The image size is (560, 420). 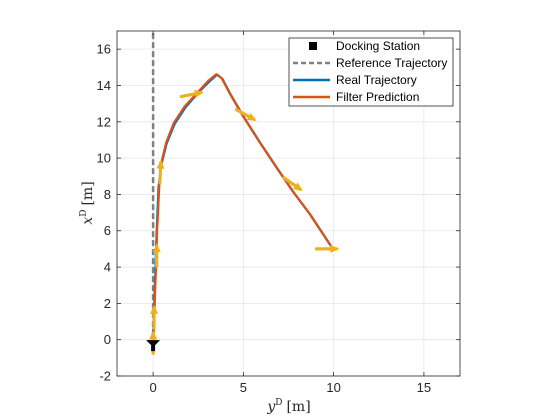 What do you see at coordinates (391, 63) in the screenshot?
I see `legend-label-reference-trajectory: Reference Trajectory` at bounding box center [391, 63].